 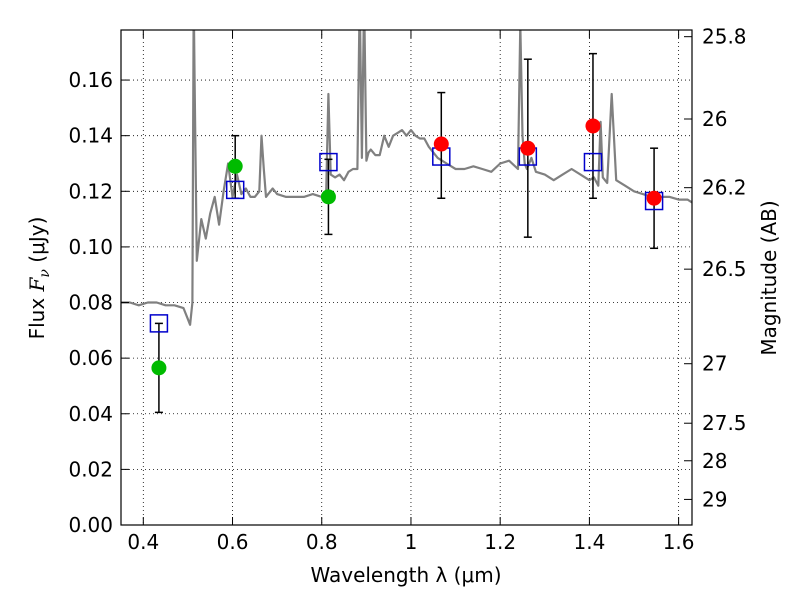 What do you see at coordinates (405, 575) in the screenshot?
I see `x-axis-title: Wavelength λ (μm)` at bounding box center [405, 575].